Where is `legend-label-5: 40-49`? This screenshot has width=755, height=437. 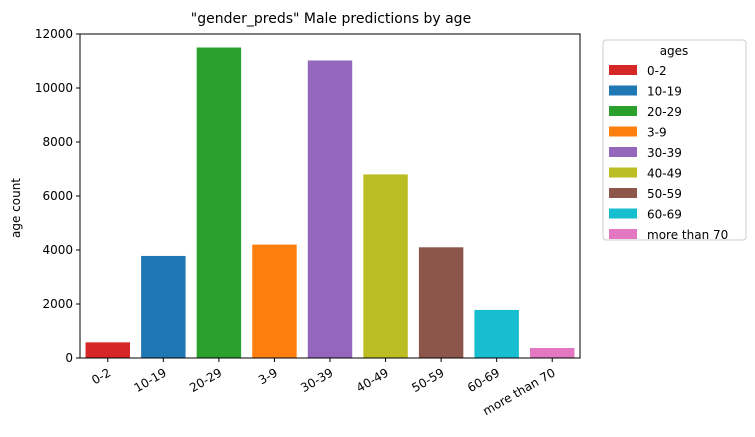 legend-label-5: 40-49 is located at coordinates (664, 174).